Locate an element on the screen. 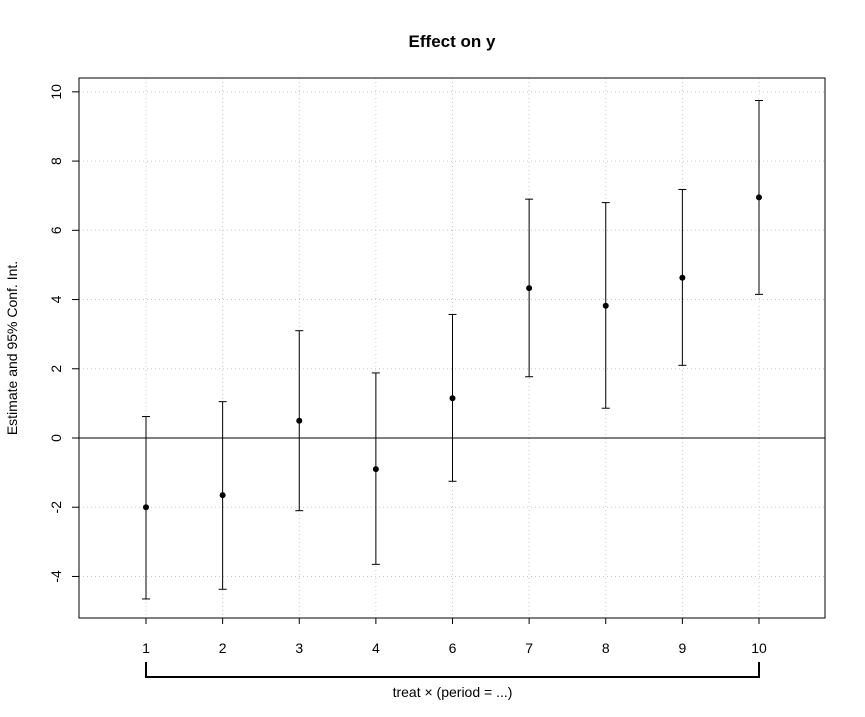  y-tick-label: 0 is located at coordinates (56, 438).